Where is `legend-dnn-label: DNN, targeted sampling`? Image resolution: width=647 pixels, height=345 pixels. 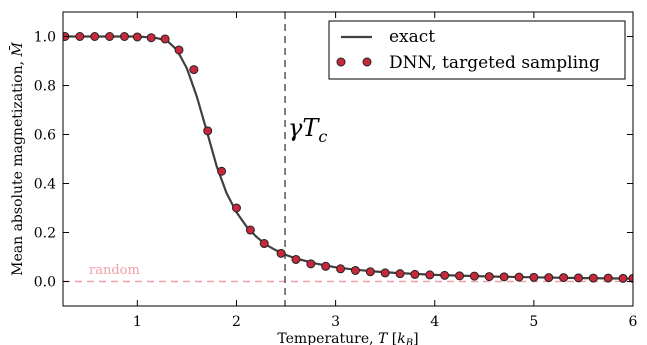 legend-dnn-label: DNN, targeted sampling is located at coordinates (494, 63).